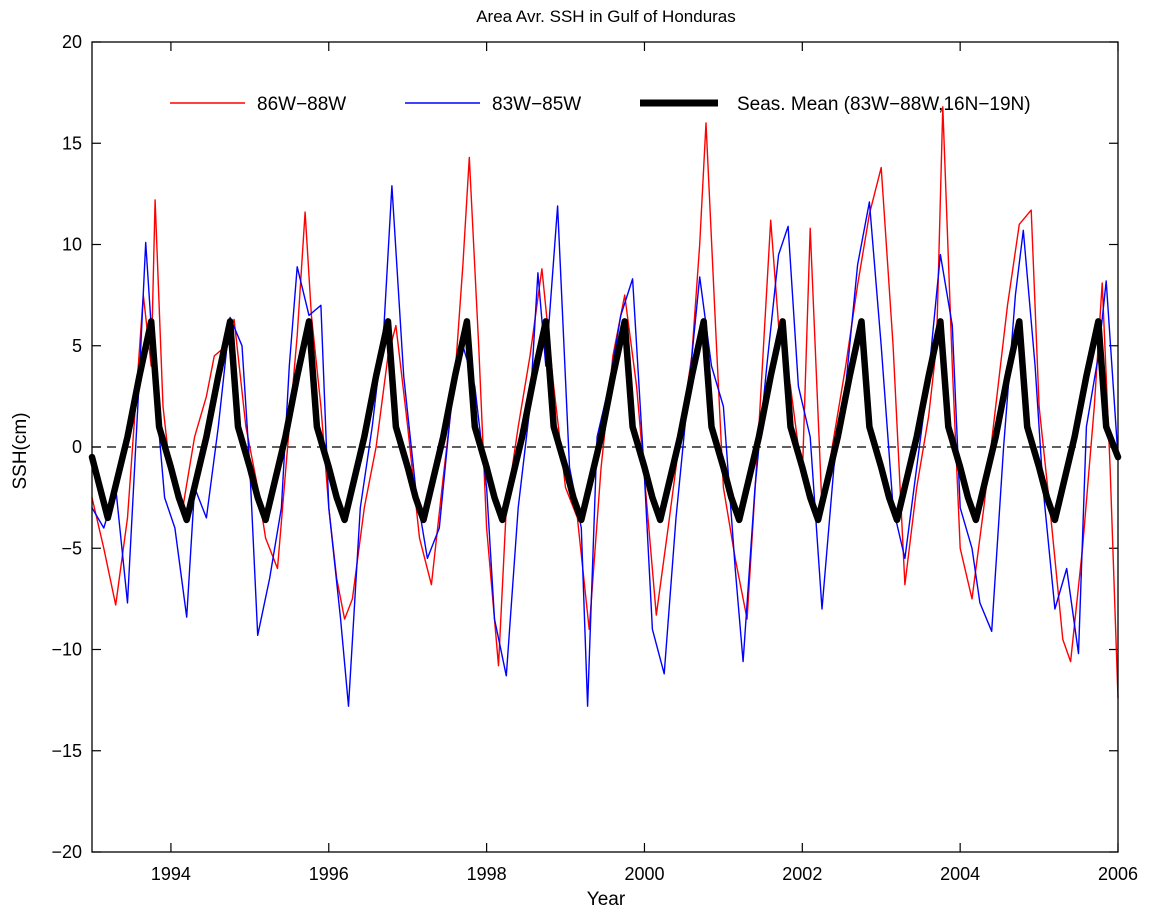  I want to click on x-tick-label: 2004, so click(960, 874).